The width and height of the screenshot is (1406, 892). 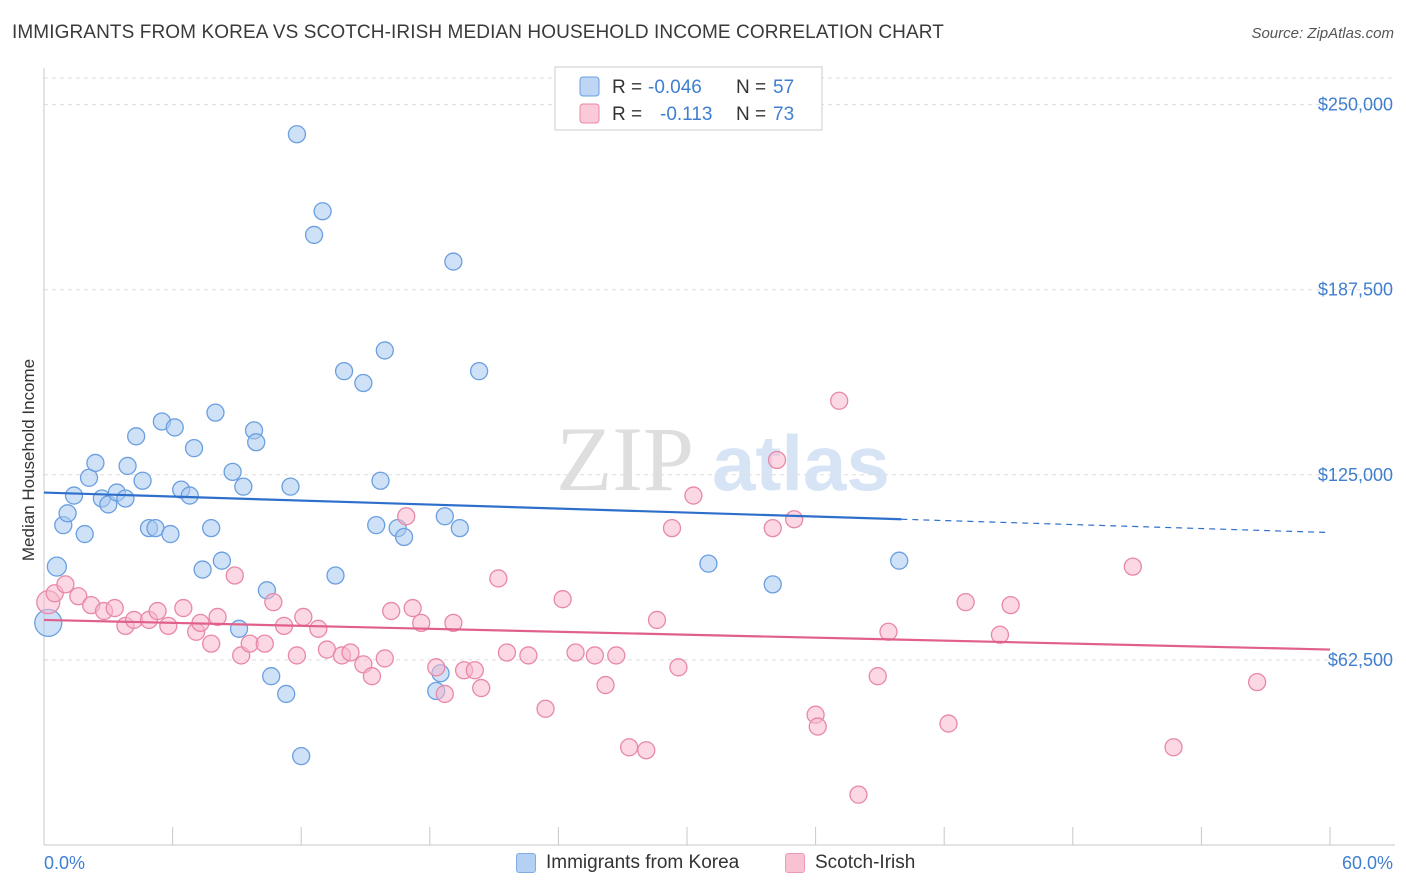 What do you see at coordinates (643, 862) in the screenshot?
I see `legend-label-korea: Immigrants from Korea` at bounding box center [643, 862].